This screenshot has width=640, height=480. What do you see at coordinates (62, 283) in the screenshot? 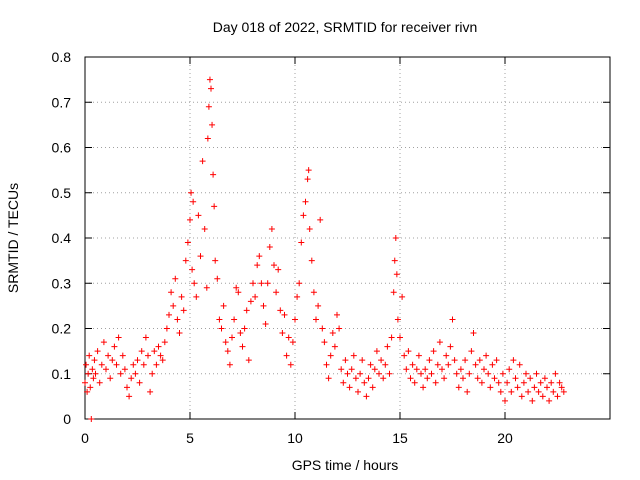
I see `y-tick-label: 0.3` at bounding box center [62, 283].